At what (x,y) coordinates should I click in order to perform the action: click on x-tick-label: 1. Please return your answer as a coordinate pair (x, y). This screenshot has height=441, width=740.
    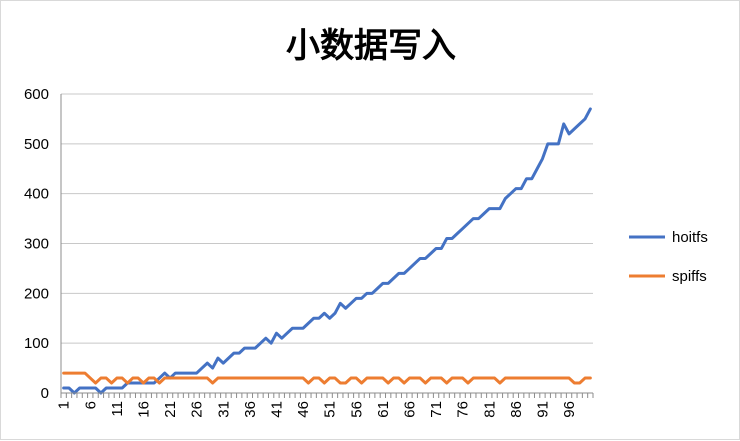
    Looking at the image, I should click on (64, 405).